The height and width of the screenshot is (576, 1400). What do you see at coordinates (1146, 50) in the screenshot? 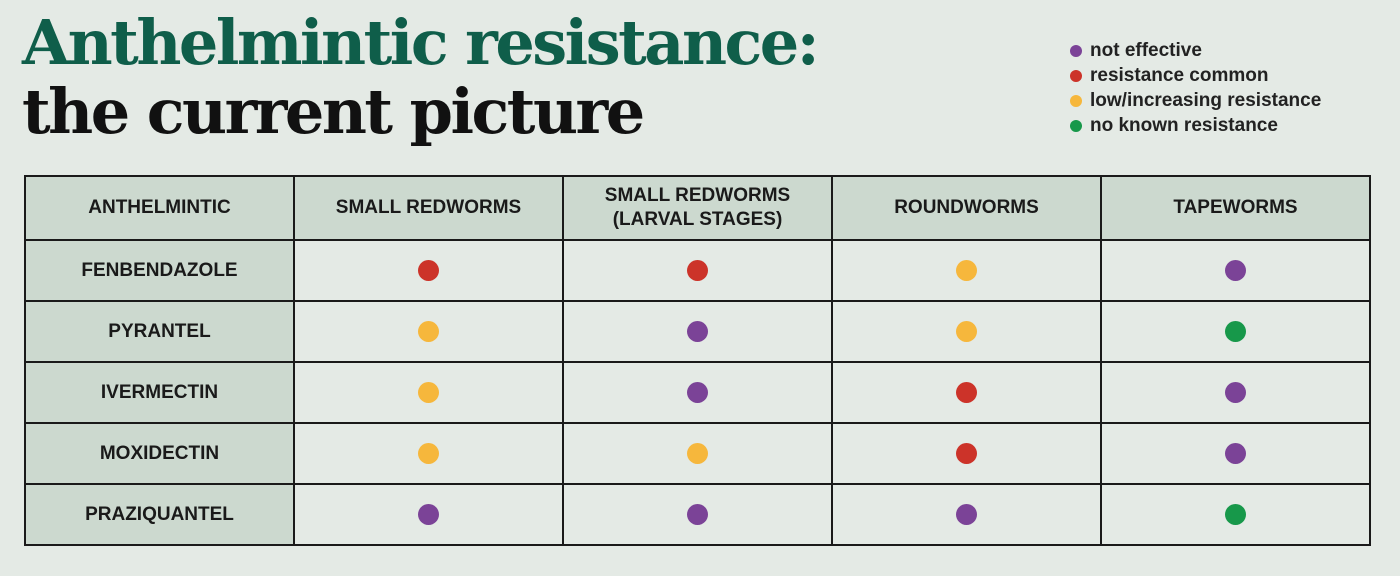
I see `legend-label: not effective` at bounding box center [1146, 50].